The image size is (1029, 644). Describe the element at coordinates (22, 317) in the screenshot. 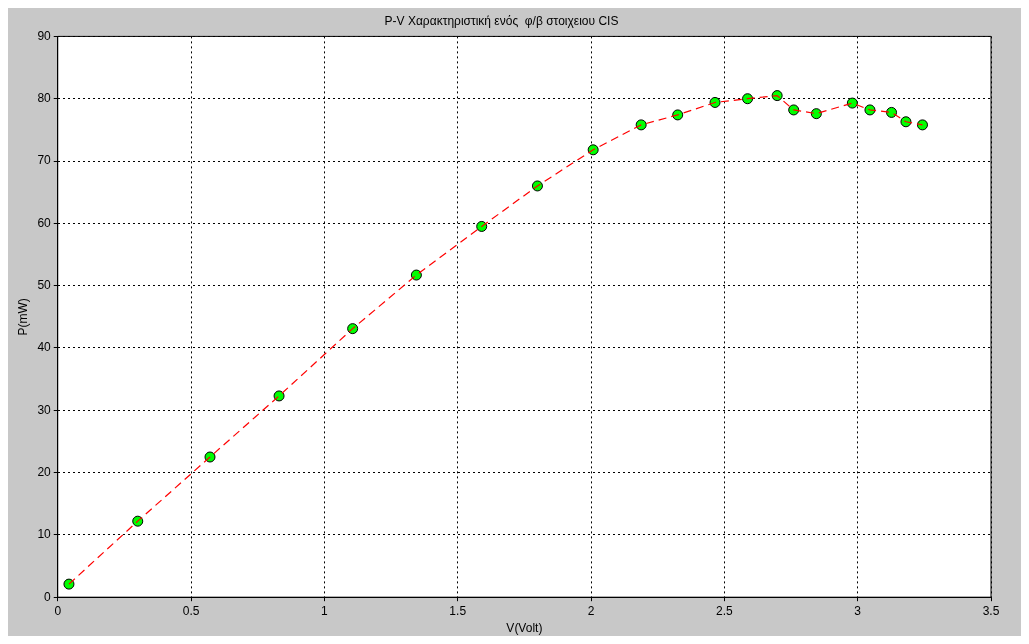

I see `y-axis-title: P(mW)` at that location.